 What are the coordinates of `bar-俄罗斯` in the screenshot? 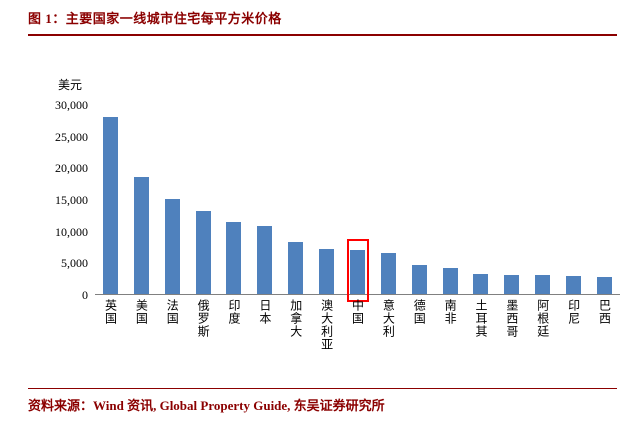 It's located at (203, 252).